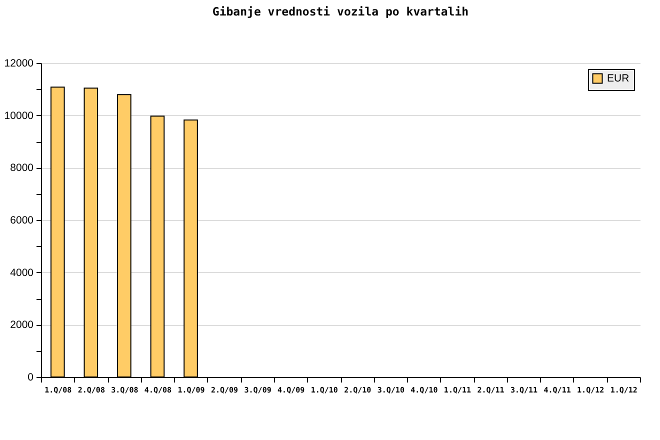 The width and height of the screenshot is (660, 440). I want to click on y-tick-label: 8000, so click(22, 168).